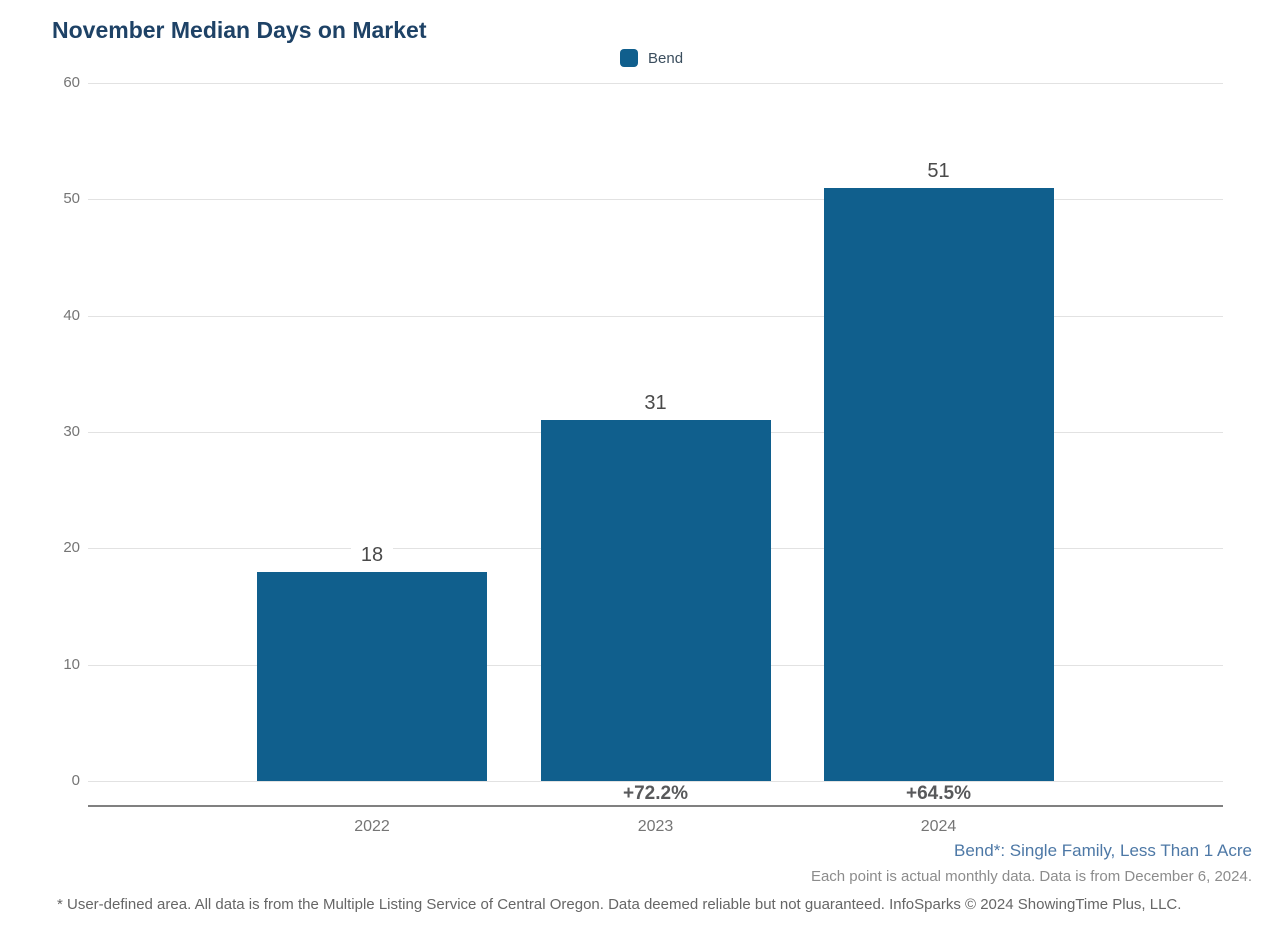 Image resolution: width=1288 pixels, height=931 pixels. I want to click on x-axis-tick-2023: 2023, so click(655, 826).